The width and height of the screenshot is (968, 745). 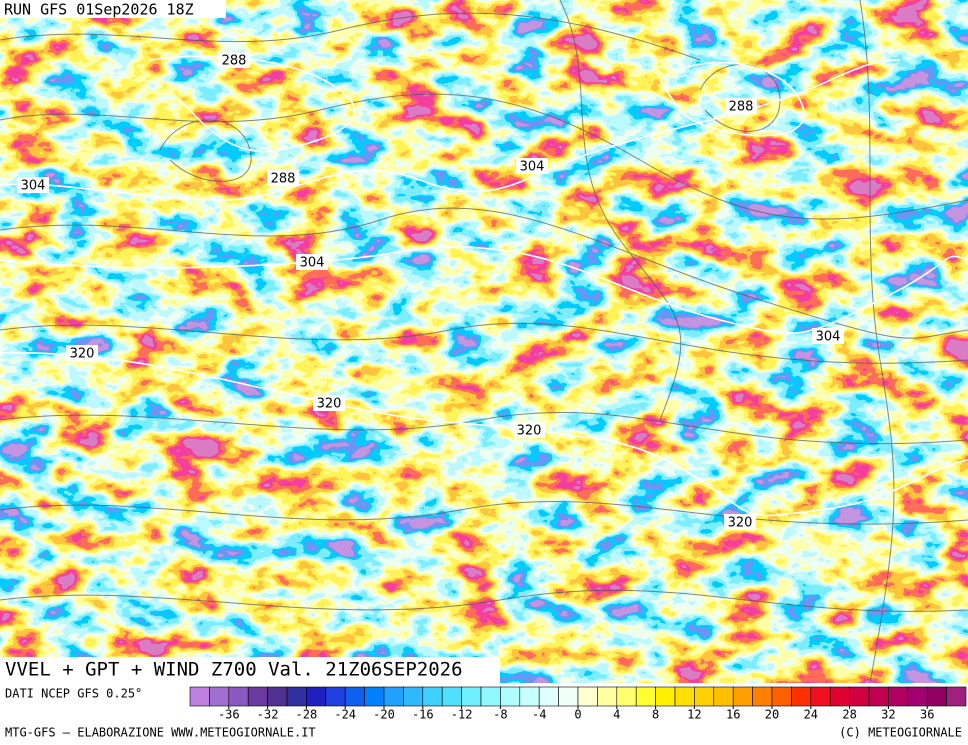 I want to click on footer-right: (C) METEOGIORNALE, so click(x=900, y=733).